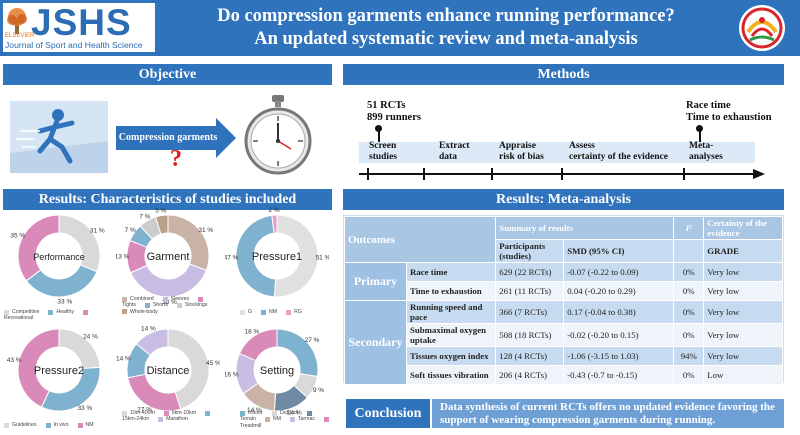  What do you see at coordinates (81, 22) in the screenshot?
I see `logo-text: JSHS` at bounding box center [81, 22].